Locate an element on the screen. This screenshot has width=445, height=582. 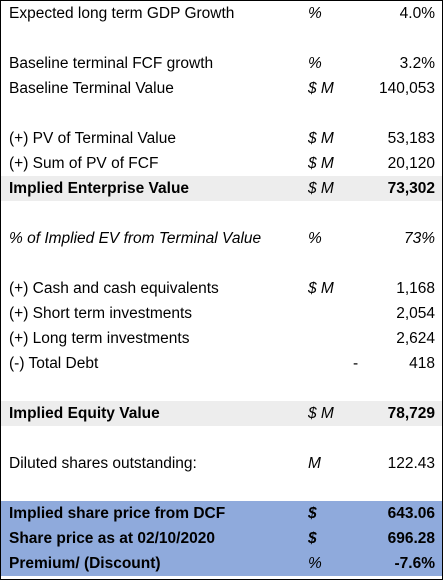
label: Implied Equity Value is located at coordinates (84, 413).